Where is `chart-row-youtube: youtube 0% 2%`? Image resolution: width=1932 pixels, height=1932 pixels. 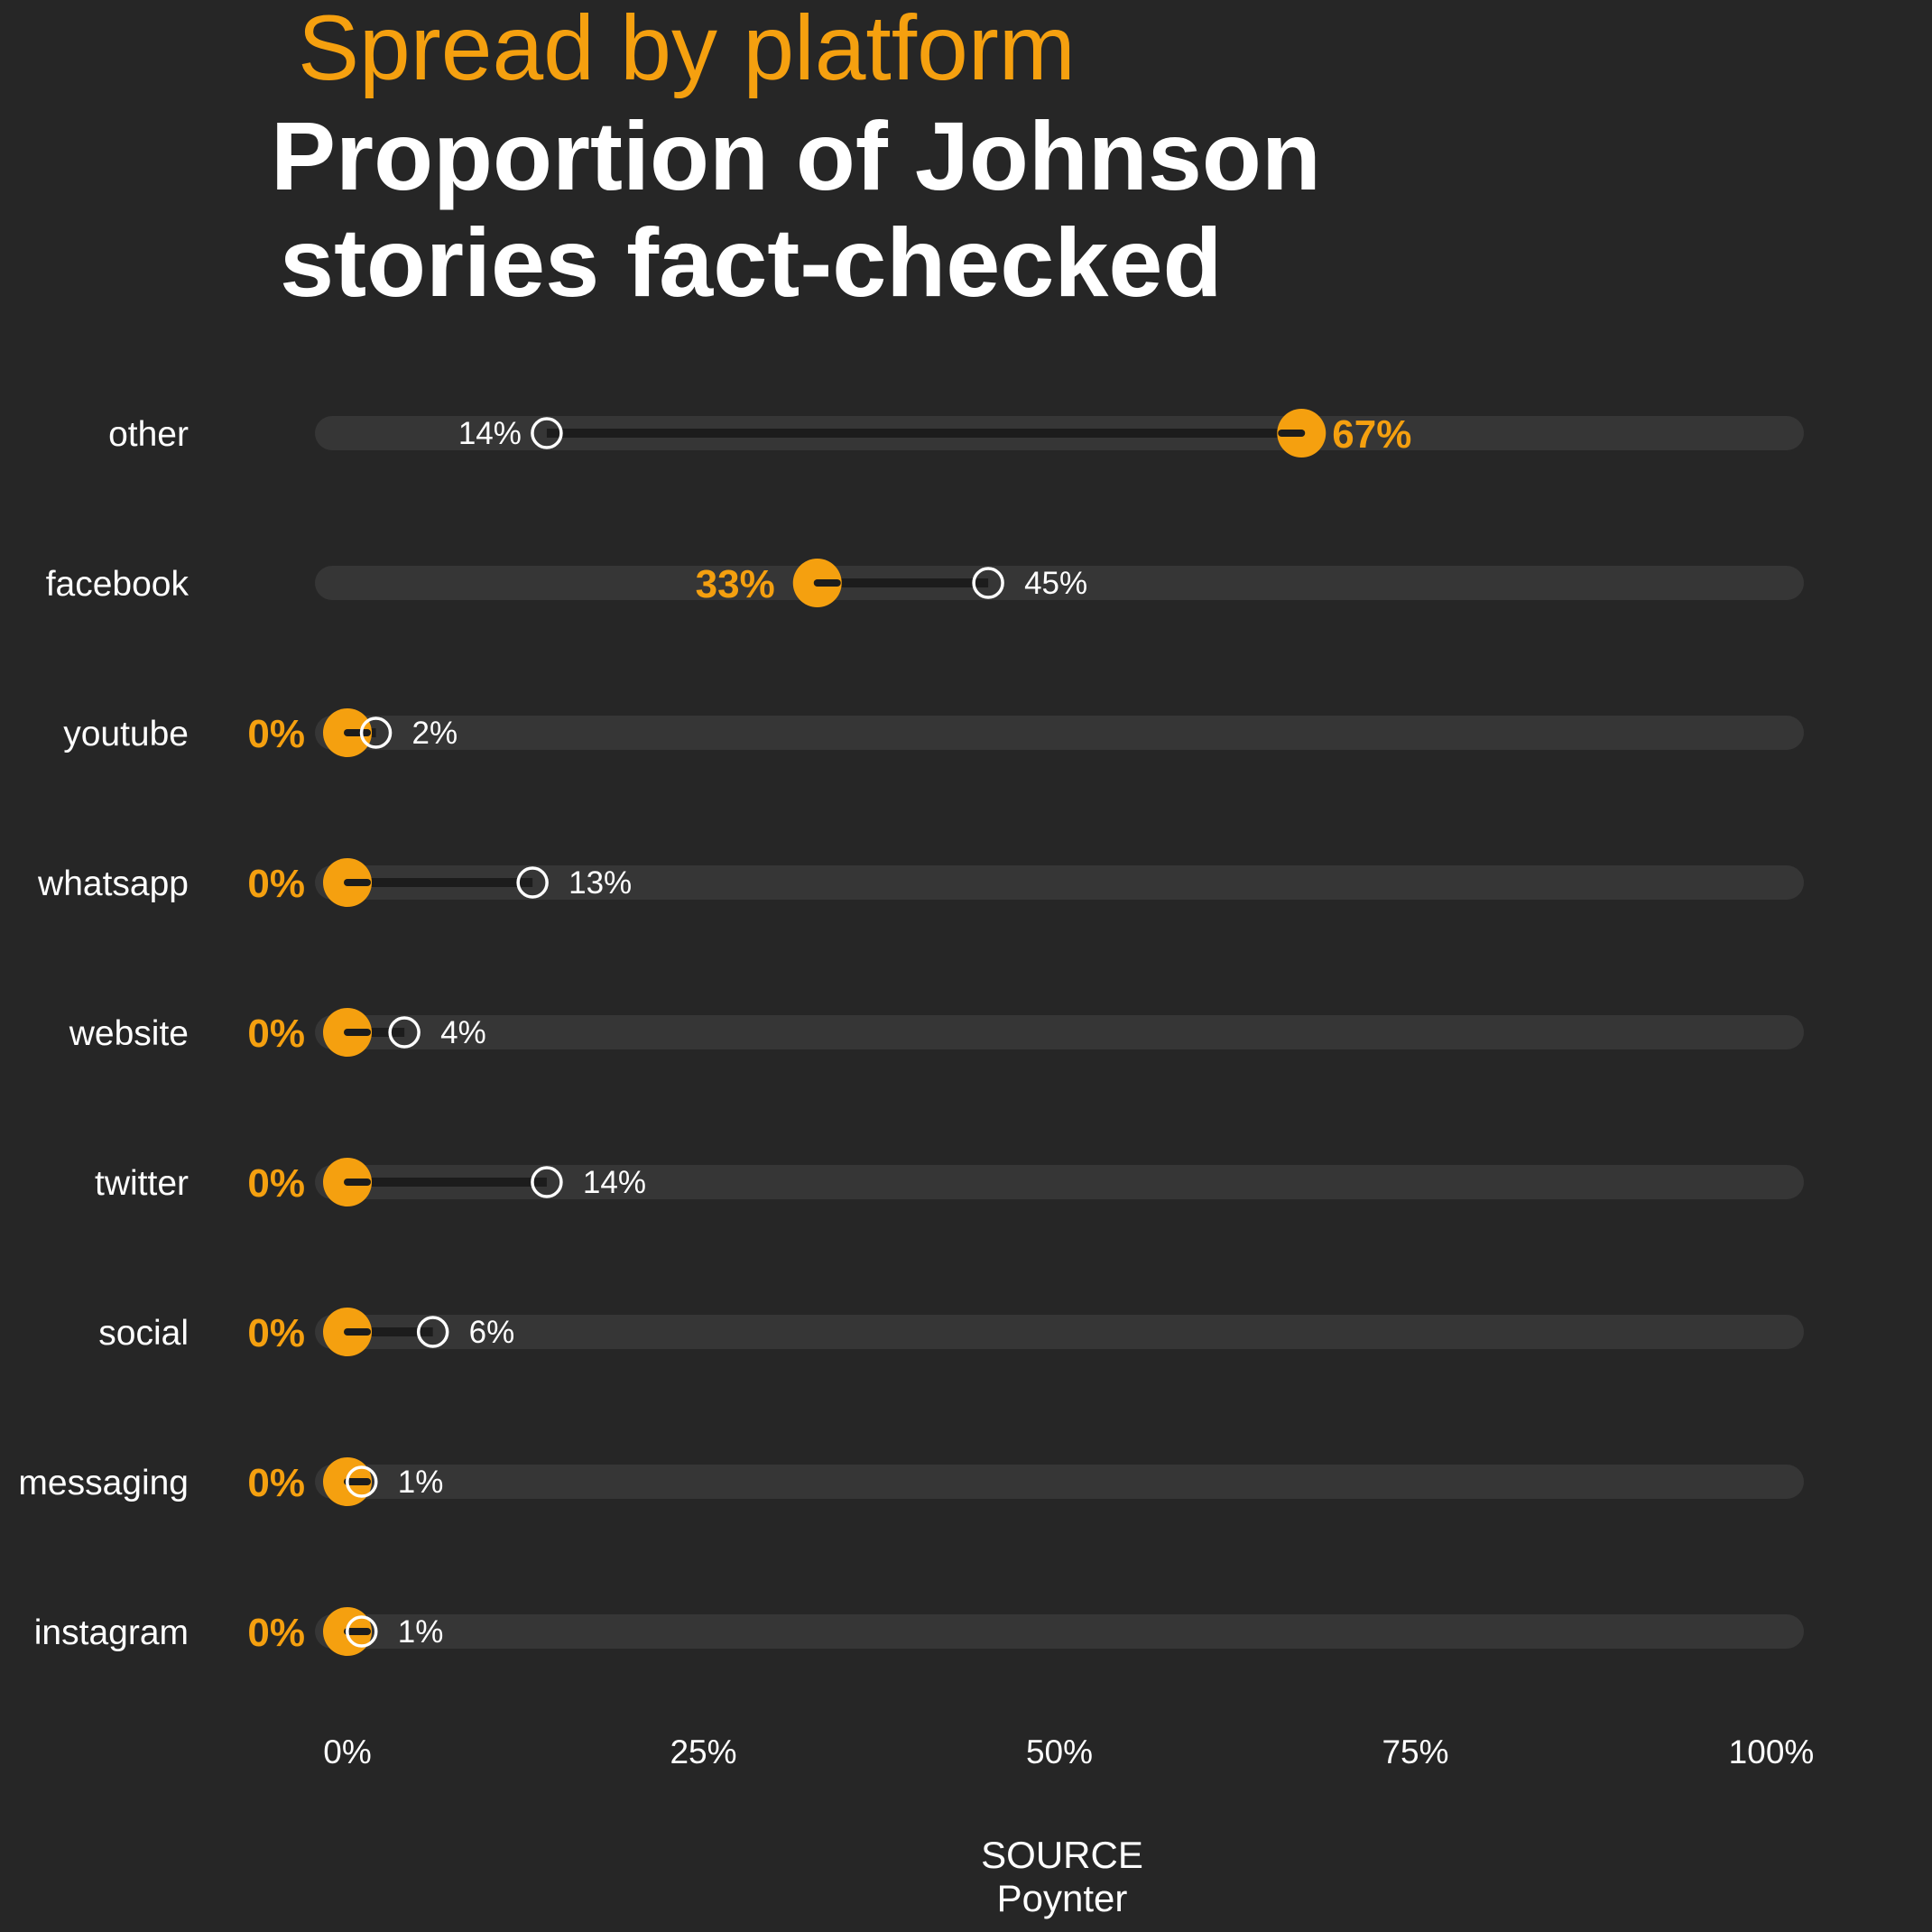 chart-row-youtube: youtube 0% 2% is located at coordinates (260, 732).